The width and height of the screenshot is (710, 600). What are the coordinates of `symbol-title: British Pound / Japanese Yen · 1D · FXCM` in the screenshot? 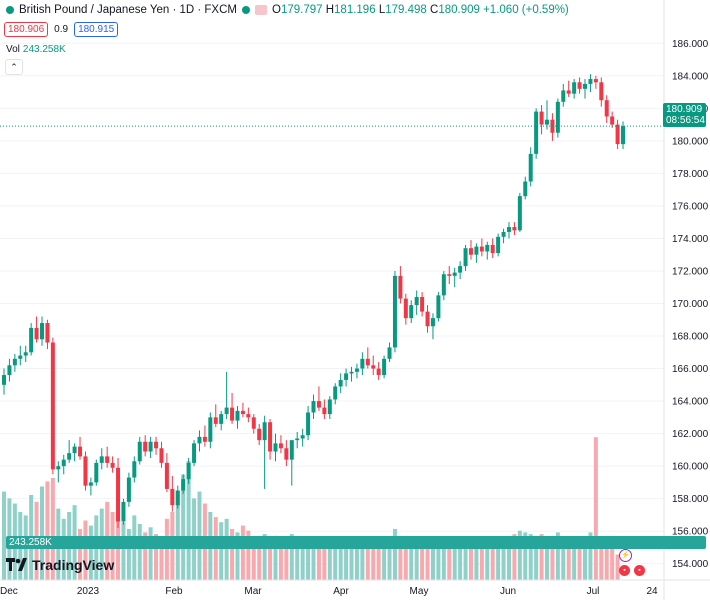 It's located at (128, 10).